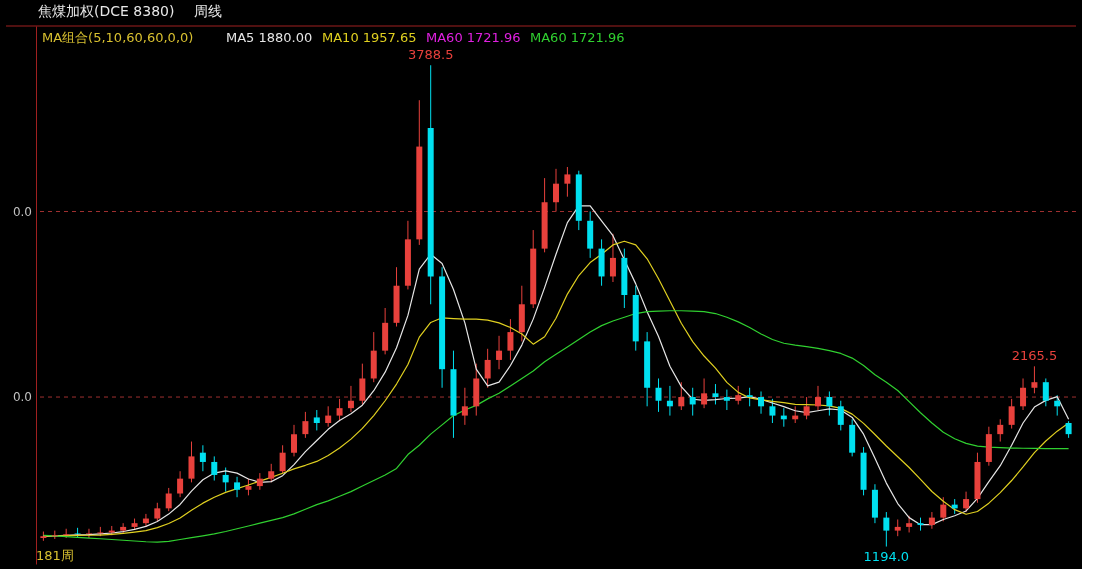 Image resolution: width=1105 pixels, height=578 pixels. Describe the element at coordinates (55, 555) in the screenshot. I see `annotation: 181周` at that location.